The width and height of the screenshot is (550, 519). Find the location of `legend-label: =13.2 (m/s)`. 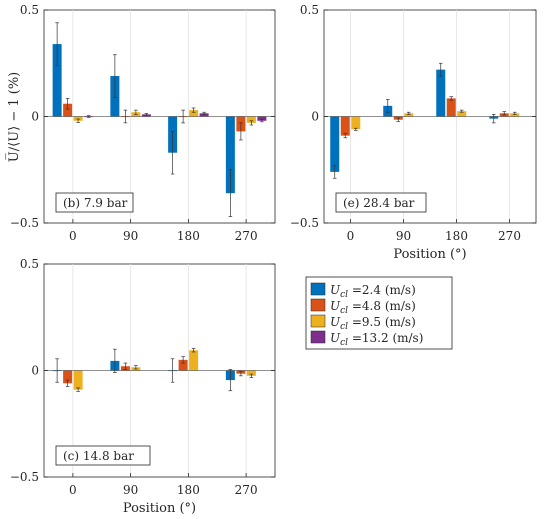

legend-label: =13.2 (m/s) is located at coordinates (385, 338).